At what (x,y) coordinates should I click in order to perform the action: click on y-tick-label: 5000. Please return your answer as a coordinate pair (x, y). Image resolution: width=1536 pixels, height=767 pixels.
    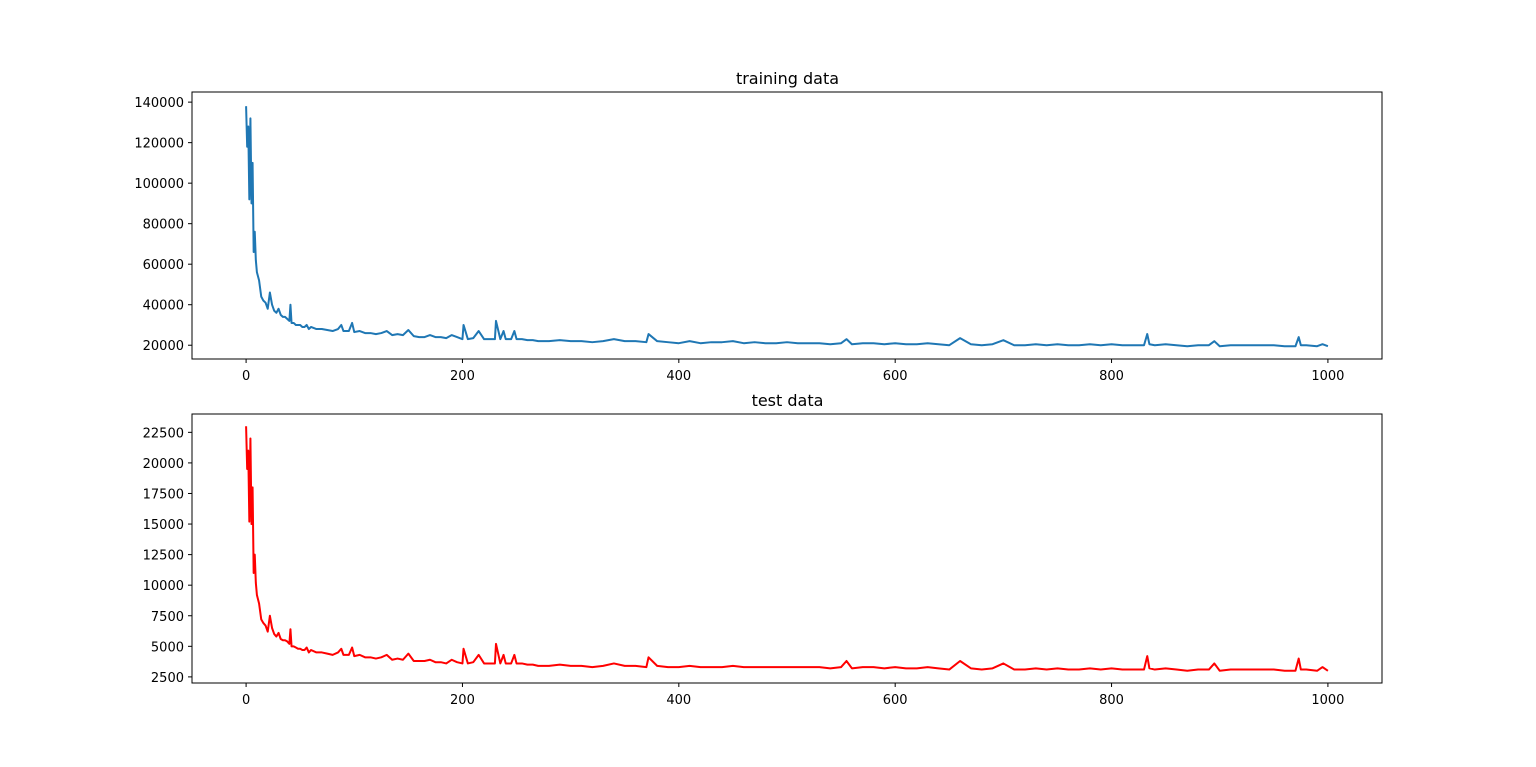
    Looking at the image, I should click on (167, 647).